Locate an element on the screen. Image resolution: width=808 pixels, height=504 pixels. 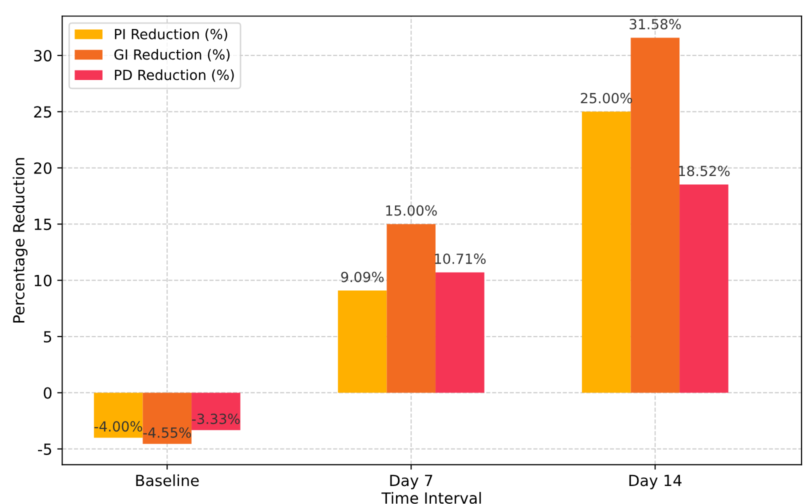
y-tick-label: 15 is located at coordinates (43, 224).